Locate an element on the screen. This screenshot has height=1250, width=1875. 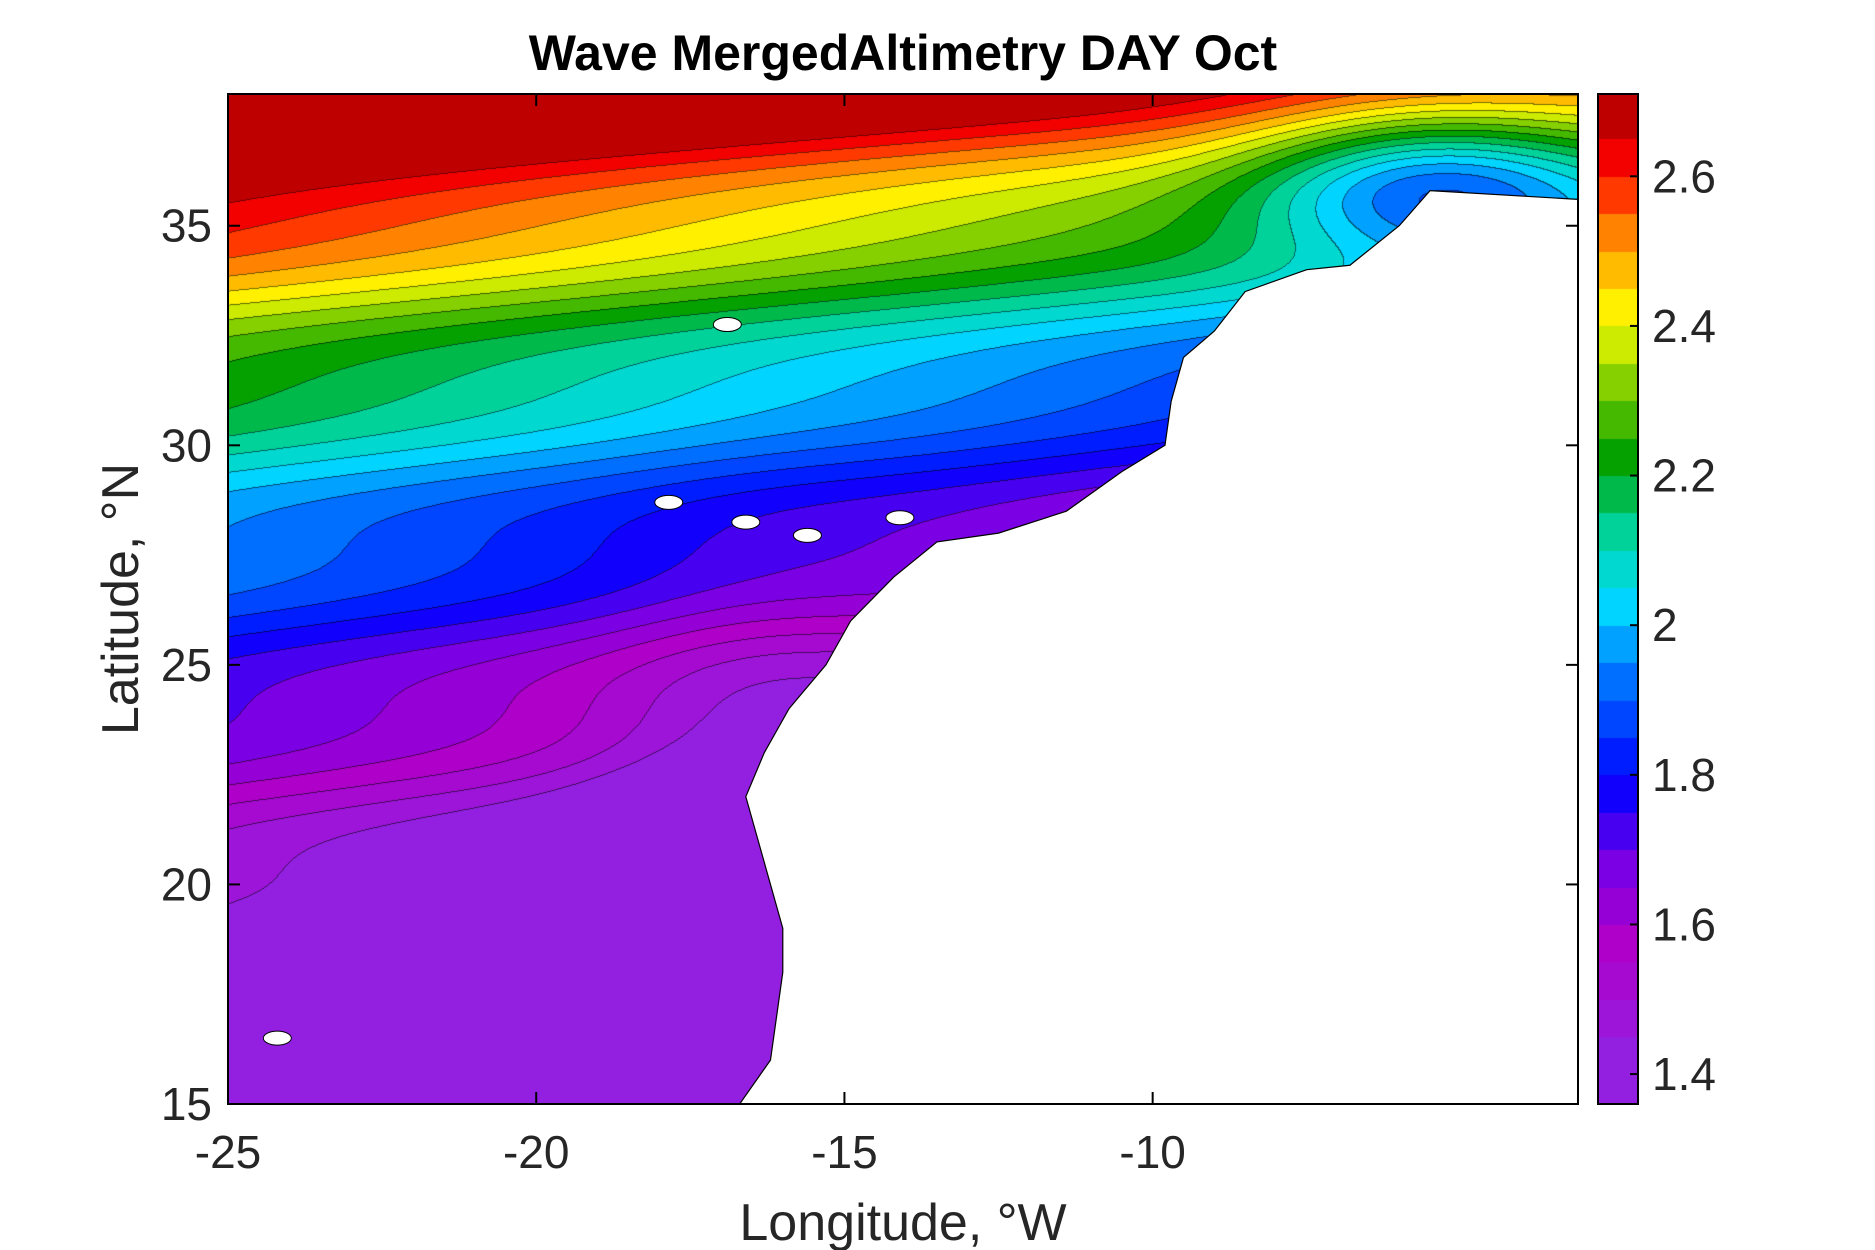
y-tick-label: 35 is located at coordinates (186, 226).